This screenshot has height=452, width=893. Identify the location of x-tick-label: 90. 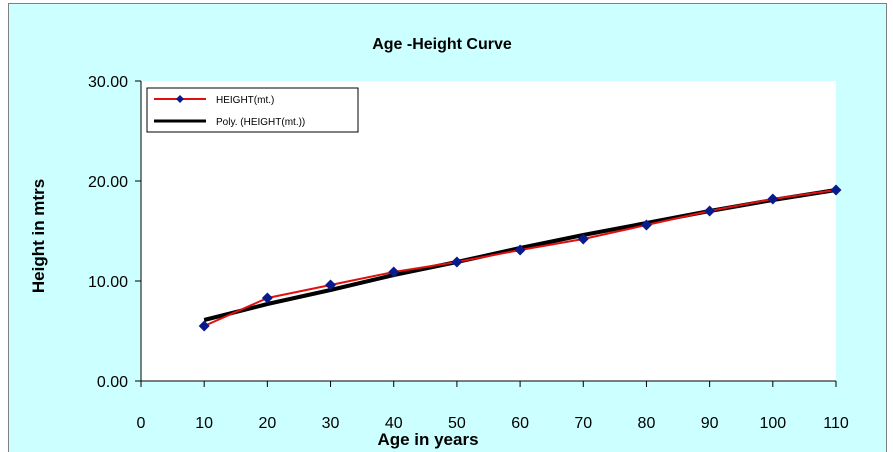
(710, 423).